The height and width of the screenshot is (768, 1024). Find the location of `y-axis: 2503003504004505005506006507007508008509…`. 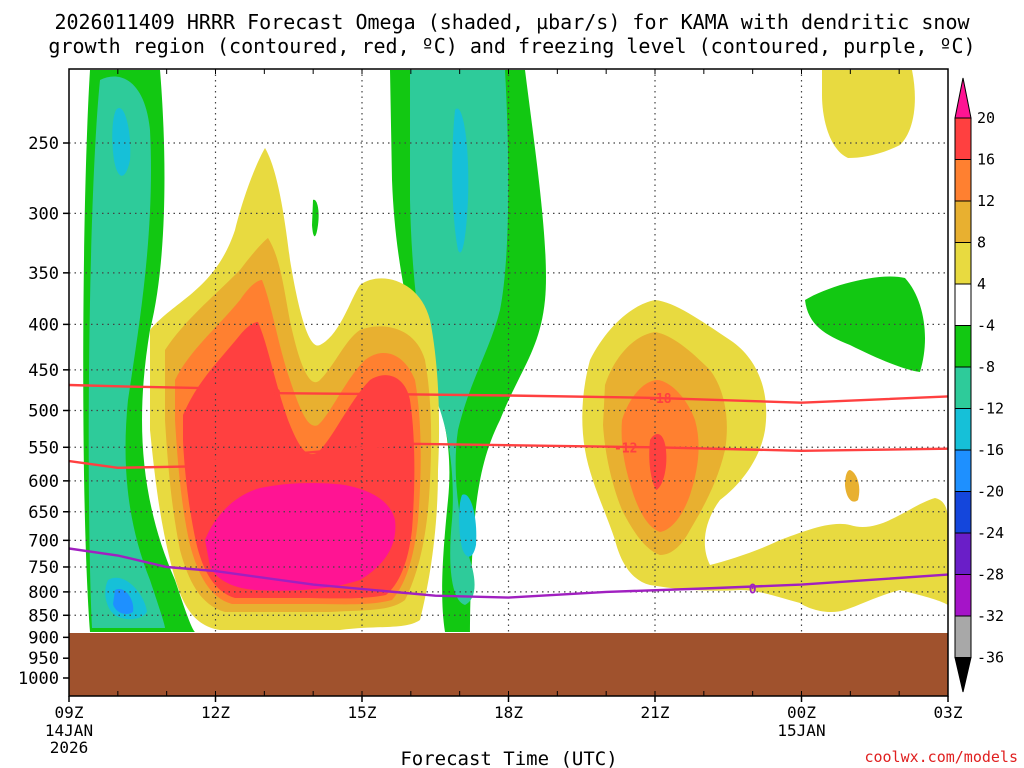

y-axis: 2503003504004505005506006507007508008509… is located at coordinates (43, 411).